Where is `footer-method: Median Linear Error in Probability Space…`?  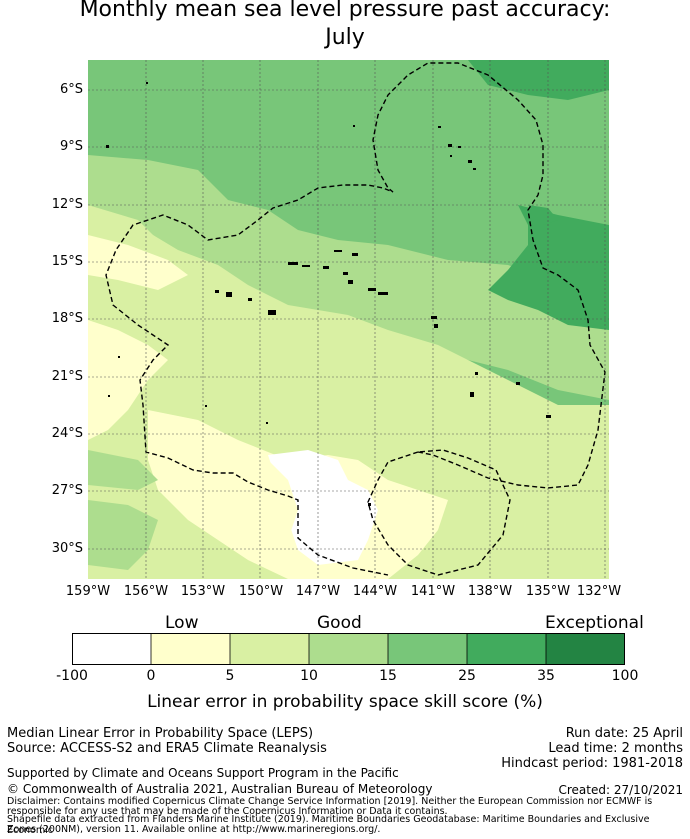 footer-method: Median Linear Error in Probability Space… is located at coordinates (160, 733).